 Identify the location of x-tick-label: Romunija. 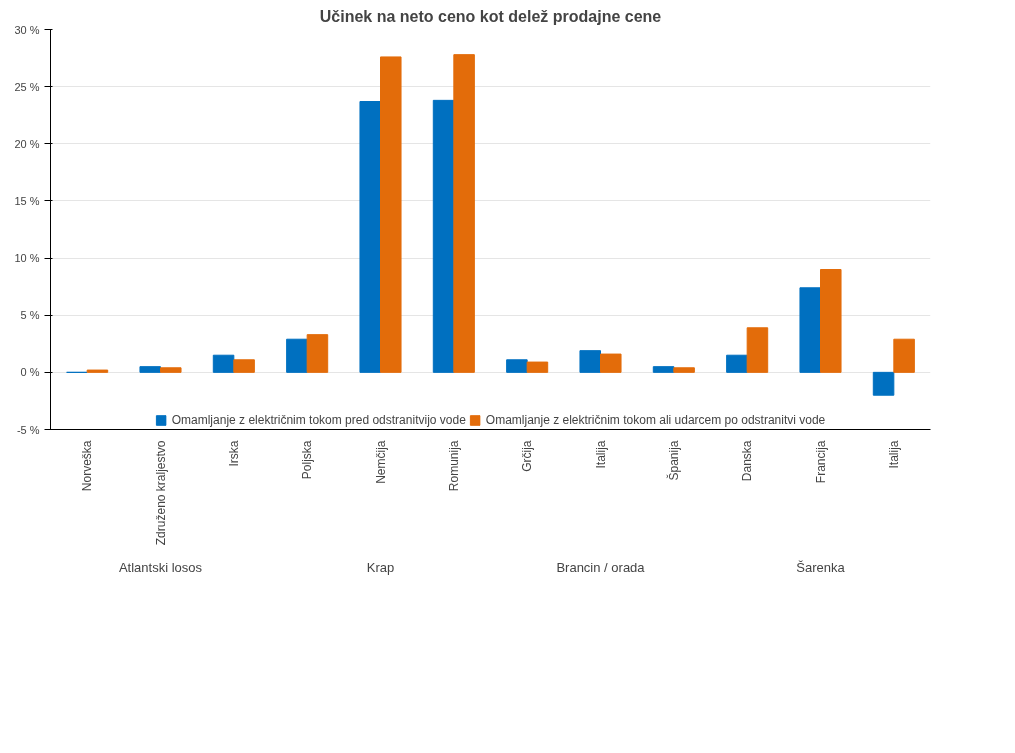
(453, 466).